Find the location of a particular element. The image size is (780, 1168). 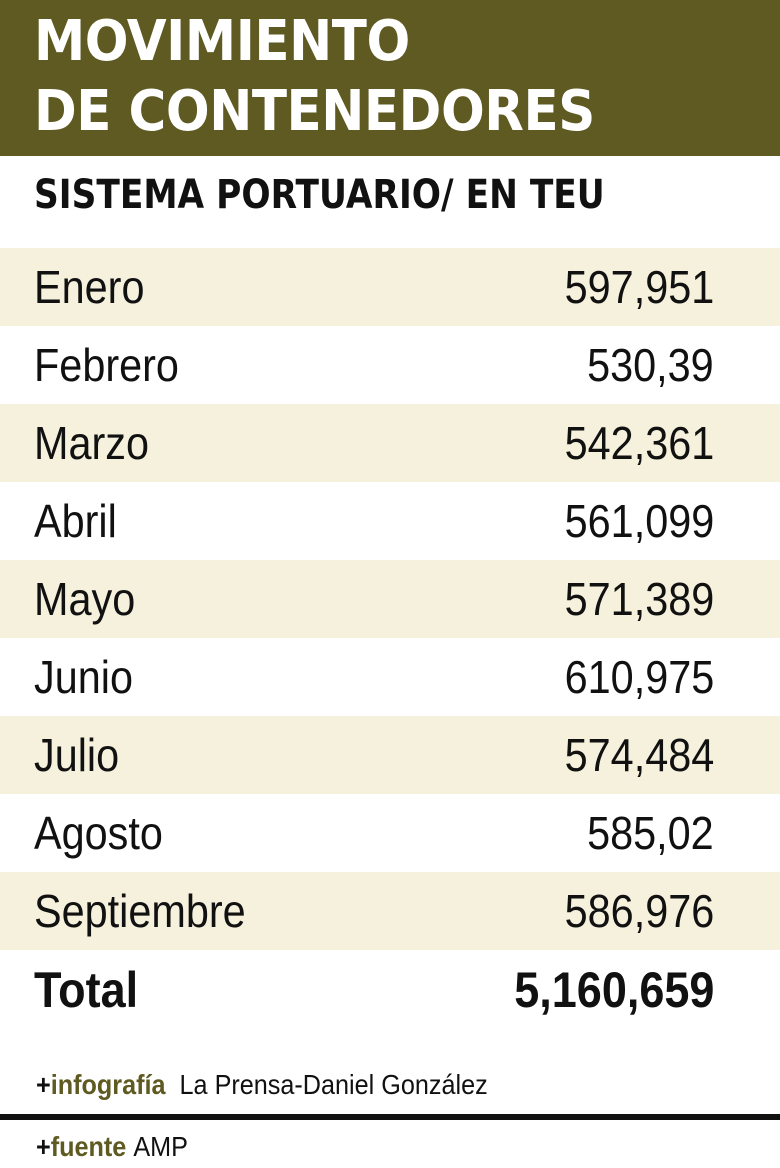

table-row: Agosto 585,02 is located at coordinates (390, 833).